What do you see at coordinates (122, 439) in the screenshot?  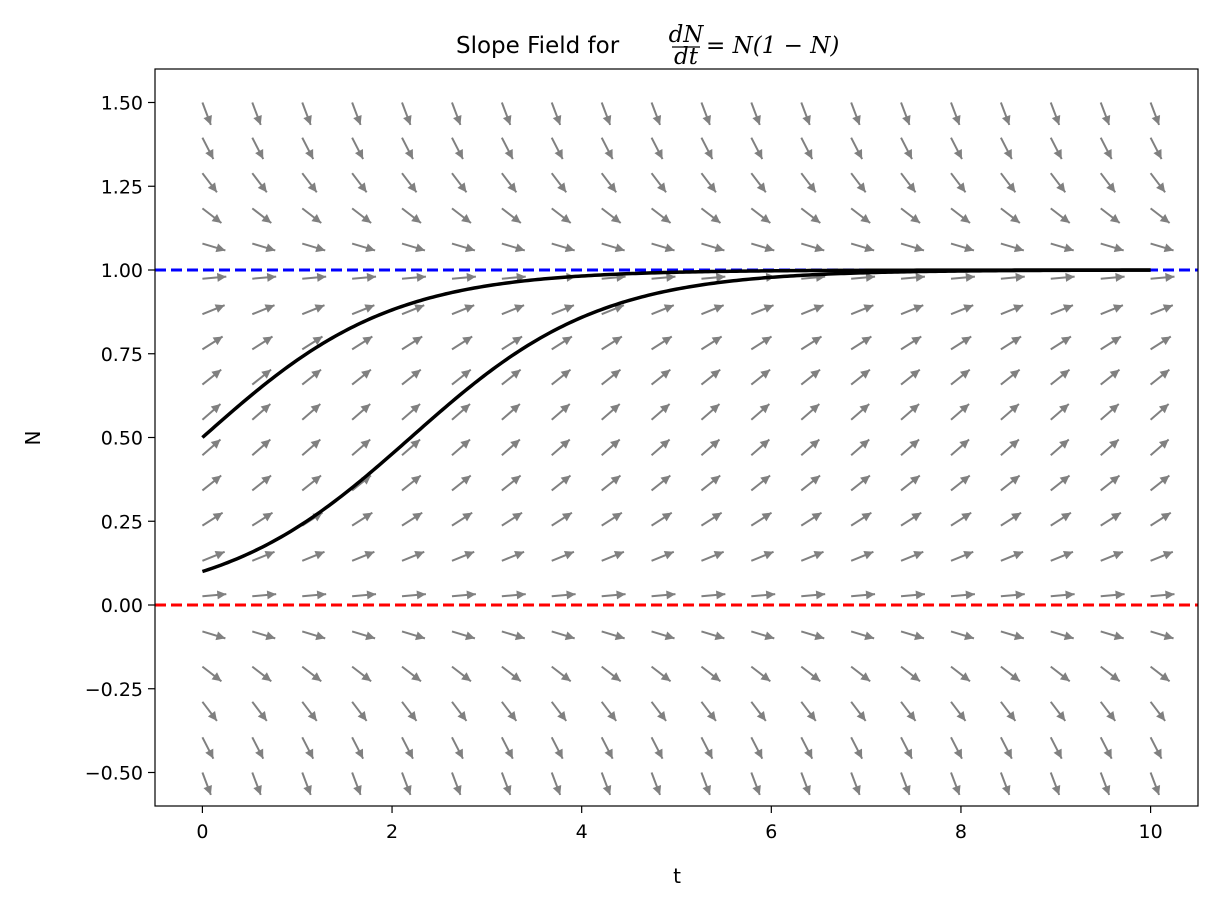 I see `y-tick-label: 0.50` at bounding box center [122, 439].